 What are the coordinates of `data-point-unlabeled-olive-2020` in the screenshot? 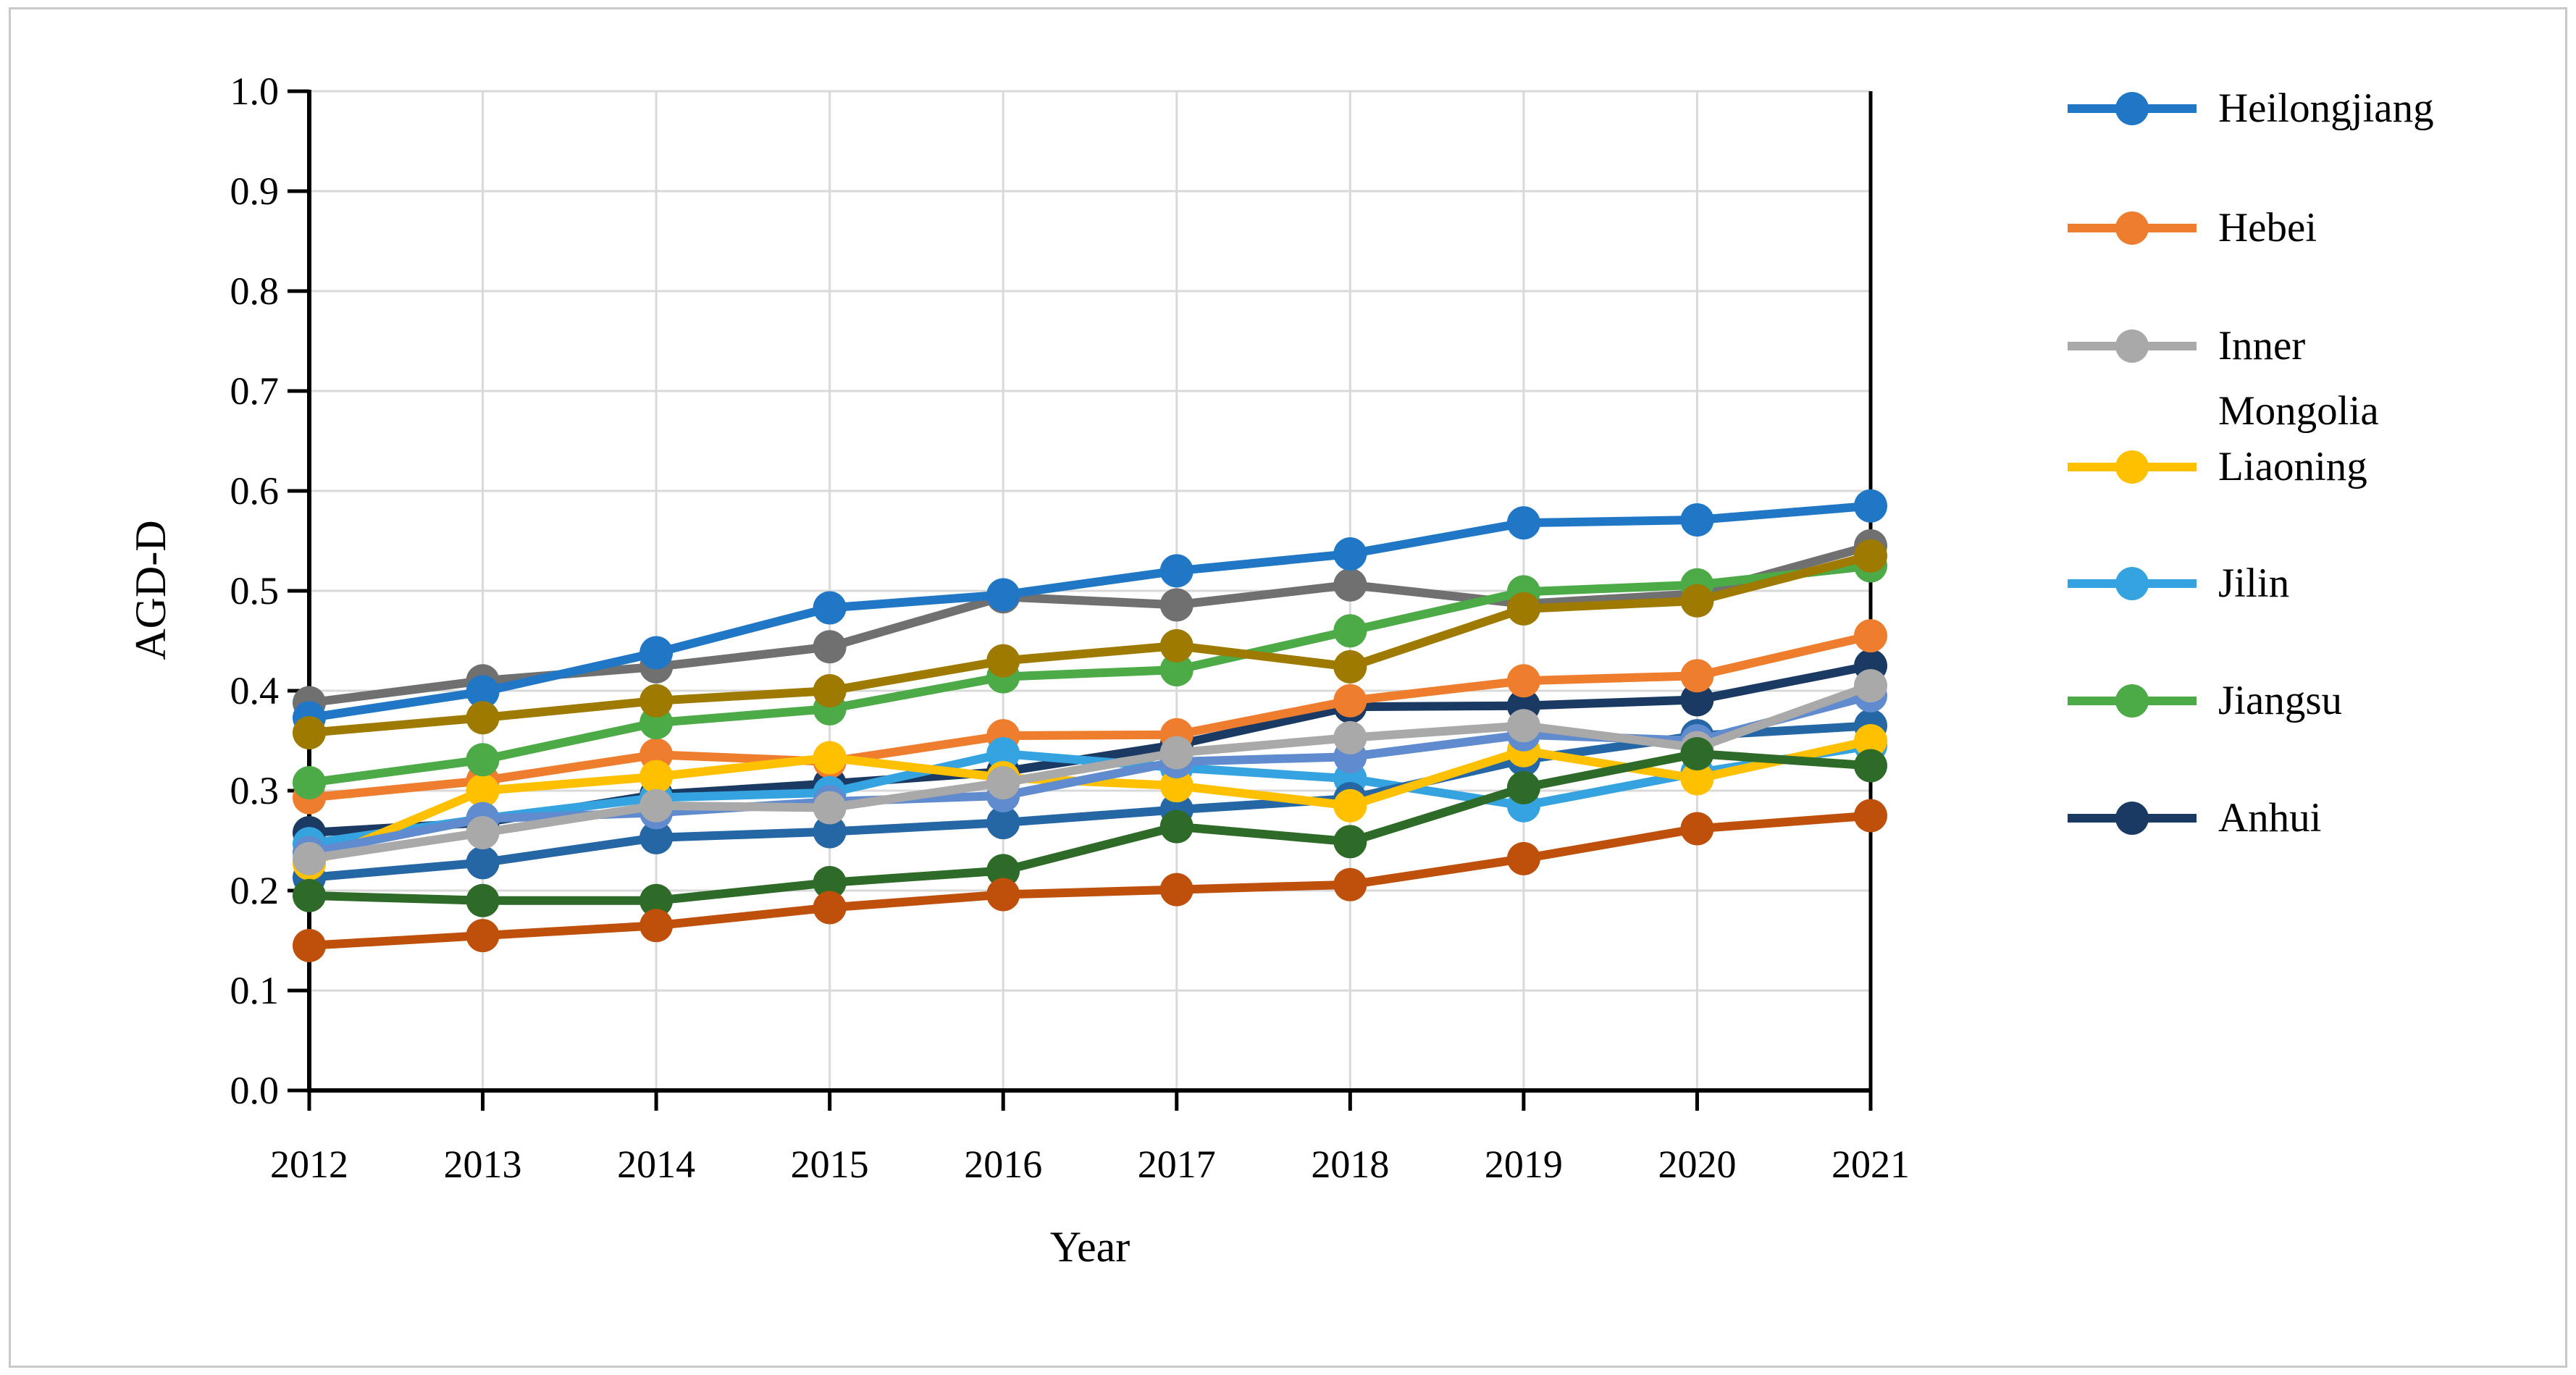 It's located at (1697, 601).